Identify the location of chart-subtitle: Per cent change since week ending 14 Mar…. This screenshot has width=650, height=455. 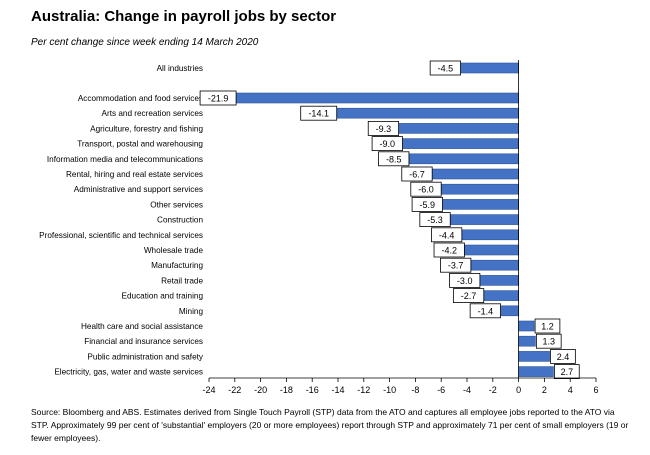
(145, 42).